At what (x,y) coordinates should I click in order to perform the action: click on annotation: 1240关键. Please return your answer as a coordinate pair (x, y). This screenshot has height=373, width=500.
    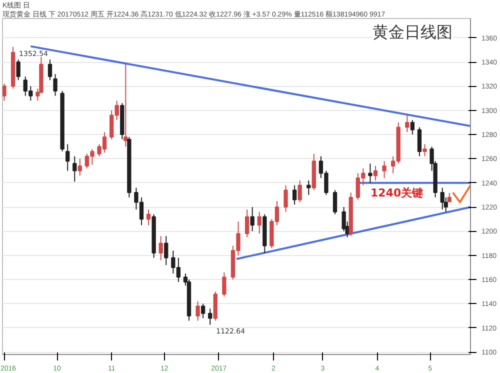
    Looking at the image, I should click on (397, 193).